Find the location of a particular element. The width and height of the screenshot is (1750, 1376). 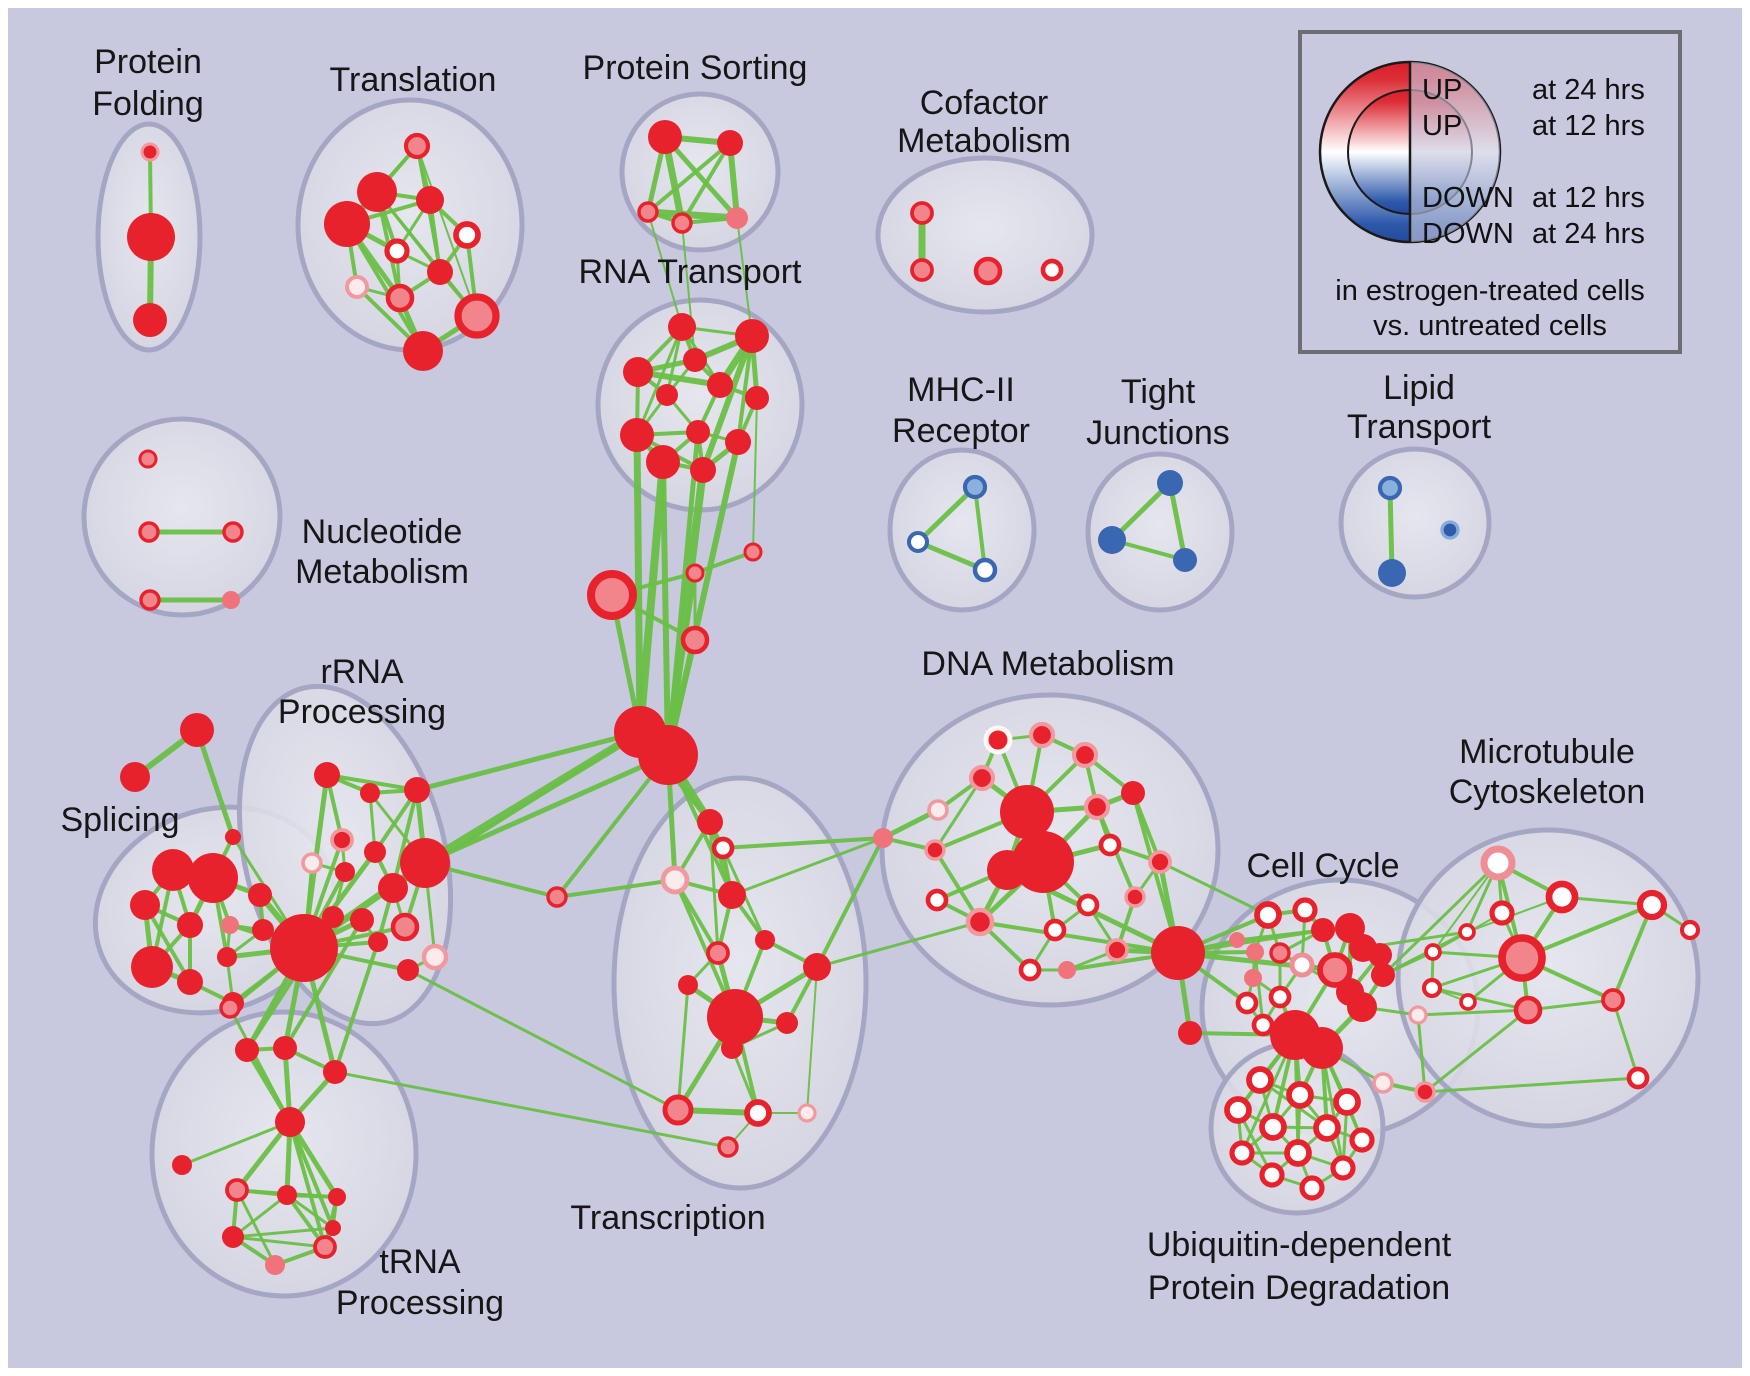

cluster-label-protein-sorting: Protein Sorting is located at coordinates (695, 68).